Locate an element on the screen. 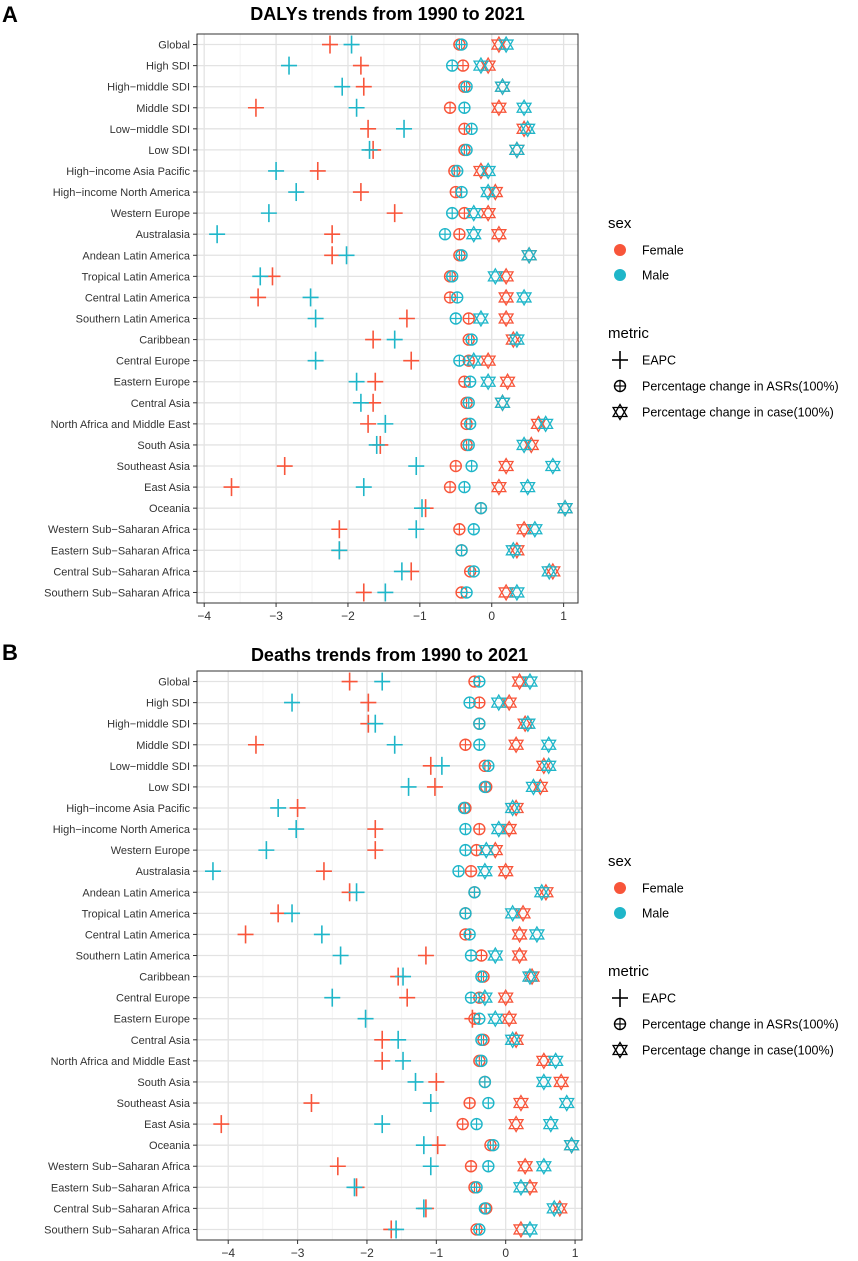 This screenshot has height=1261, width=858. legend-hexagram-icon is located at coordinates (620, 412).